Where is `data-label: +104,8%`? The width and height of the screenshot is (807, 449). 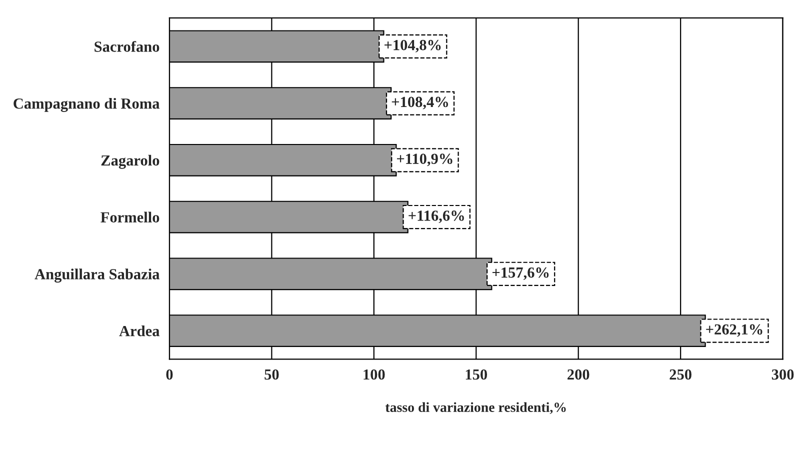 data-label: +104,8% is located at coordinates (412, 46).